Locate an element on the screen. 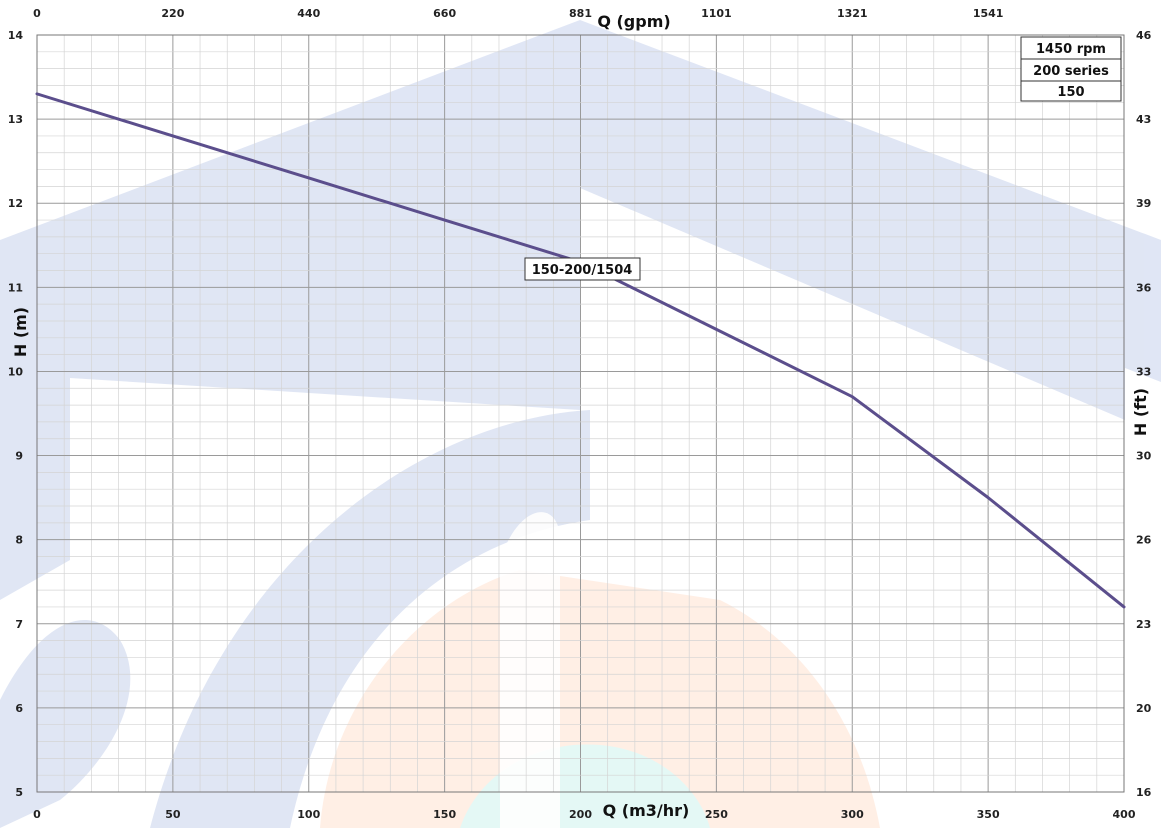  curve-label-text: 150-200/1504 is located at coordinates (582, 270).